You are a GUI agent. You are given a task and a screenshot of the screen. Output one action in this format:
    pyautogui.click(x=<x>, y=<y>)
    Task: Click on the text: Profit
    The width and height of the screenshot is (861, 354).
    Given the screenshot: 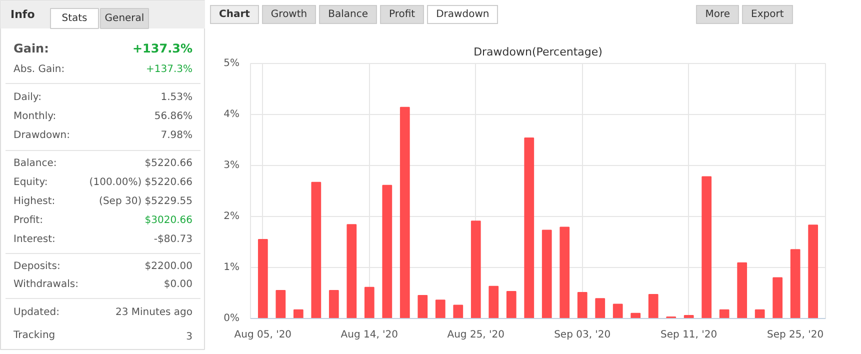 What is the action you would take?
    pyautogui.click(x=402, y=14)
    